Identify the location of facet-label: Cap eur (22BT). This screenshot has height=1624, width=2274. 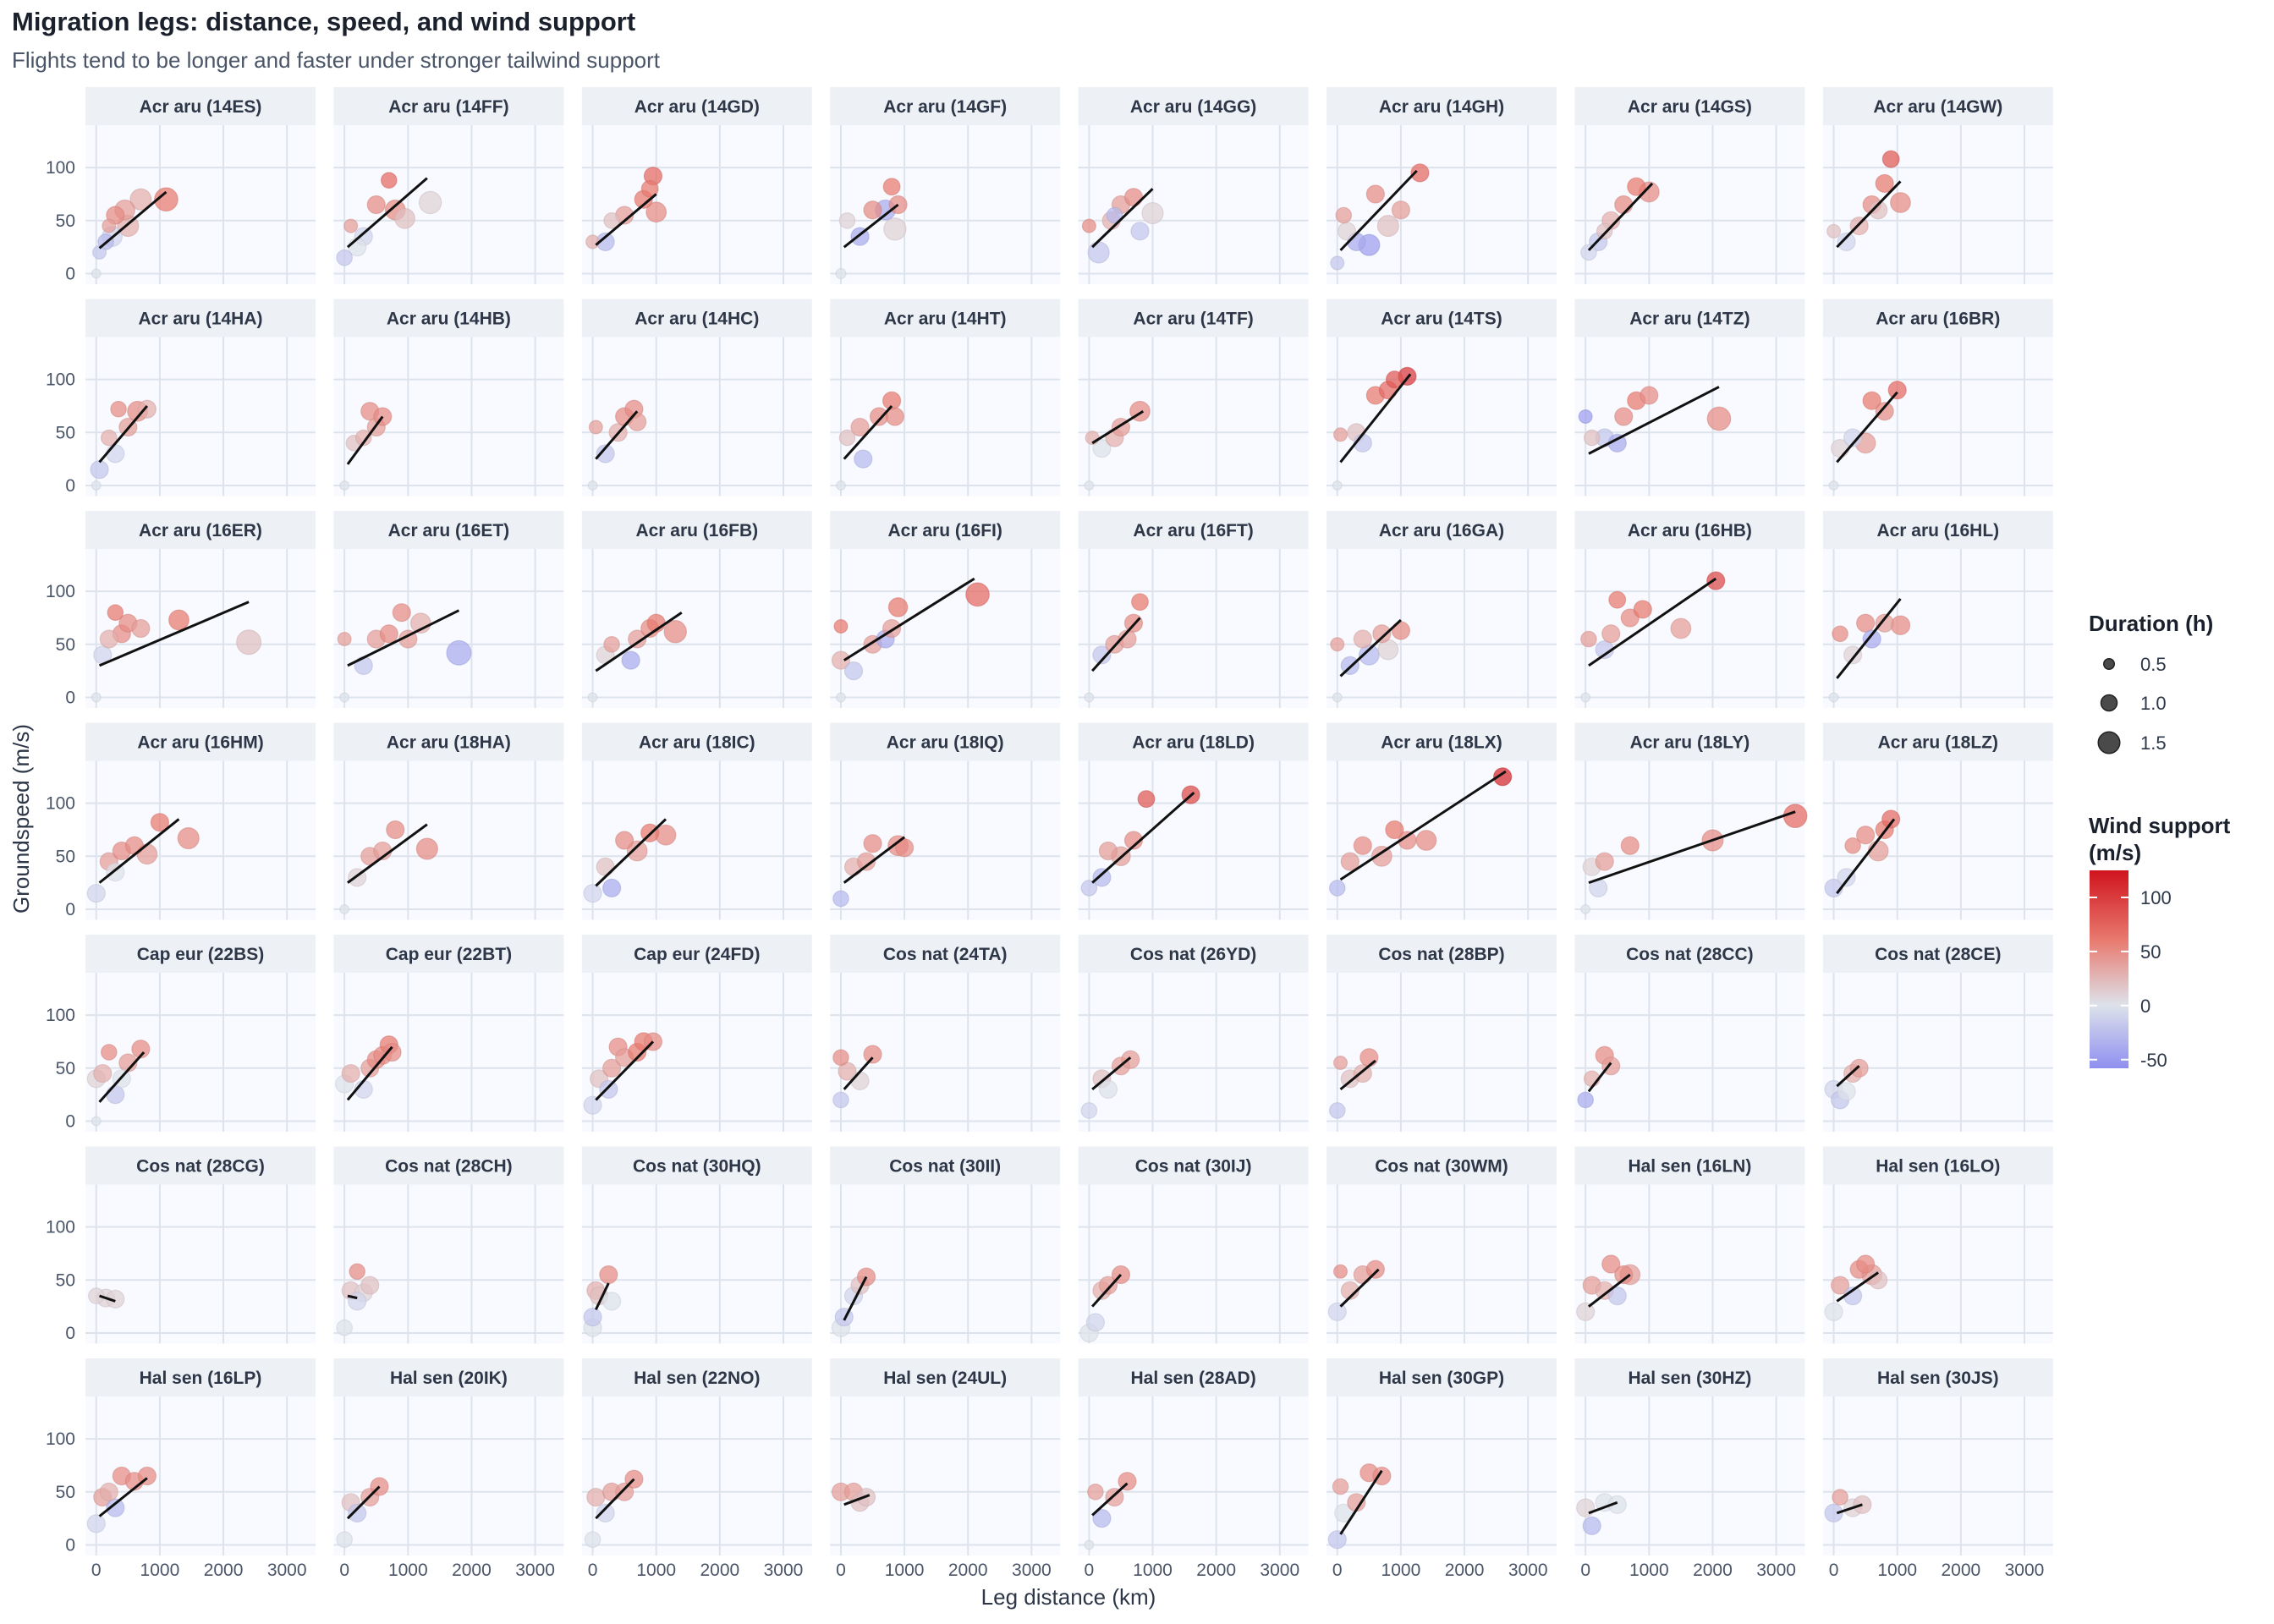
(449, 954).